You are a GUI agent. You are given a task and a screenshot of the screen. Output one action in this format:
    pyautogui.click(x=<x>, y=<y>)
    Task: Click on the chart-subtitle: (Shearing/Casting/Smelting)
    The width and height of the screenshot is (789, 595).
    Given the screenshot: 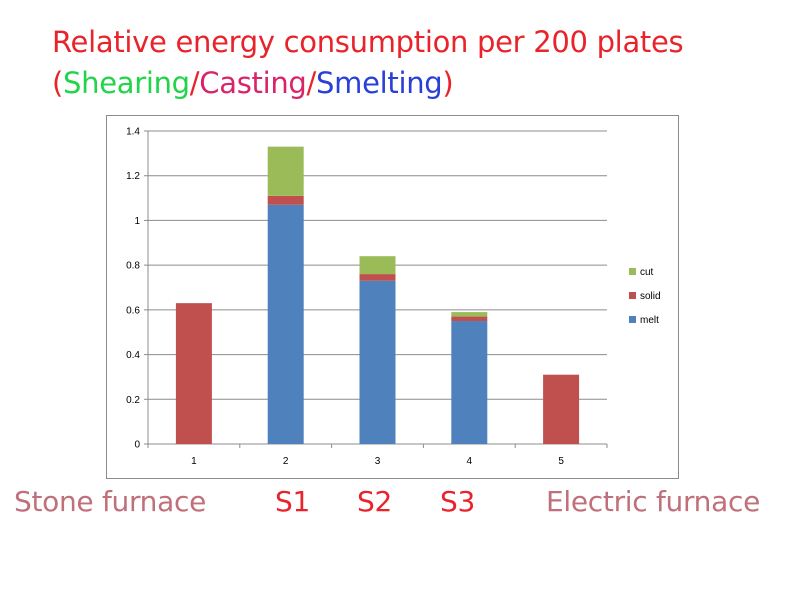 What is the action you would take?
    pyautogui.click(x=253, y=83)
    